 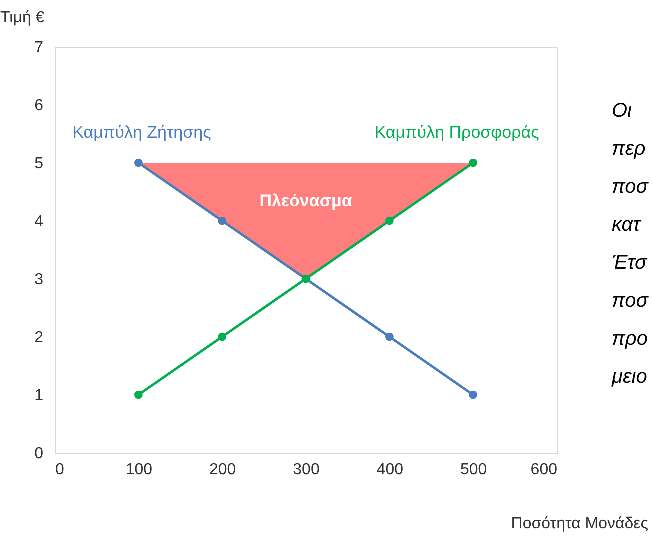 What do you see at coordinates (39, 280) in the screenshot?
I see `y-tick-label: 3` at bounding box center [39, 280].